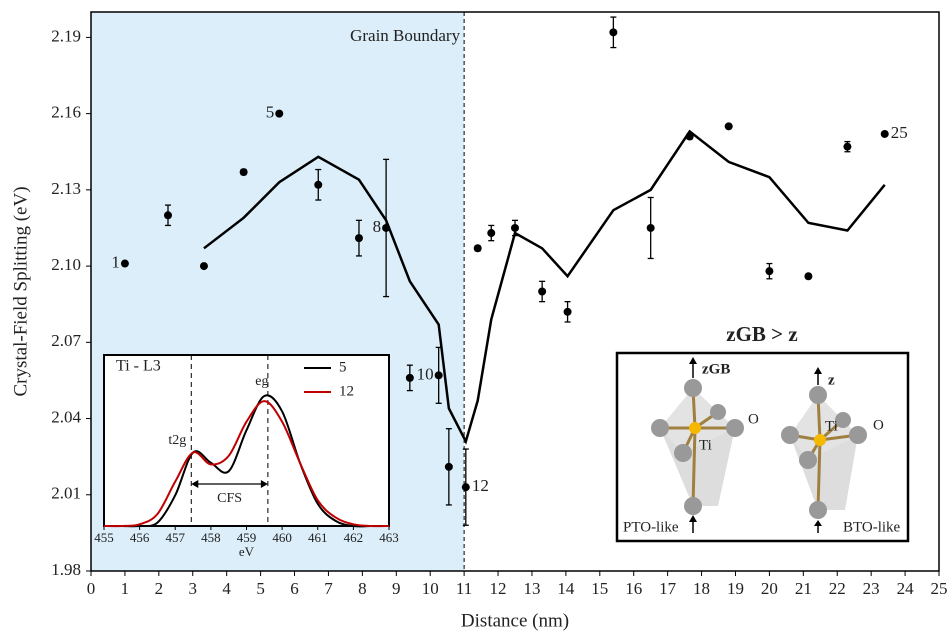 The image size is (952, 633). Describe the element at coordinates (566, 588) in the screenshot. I see `x-tick-label: 14` at that location.